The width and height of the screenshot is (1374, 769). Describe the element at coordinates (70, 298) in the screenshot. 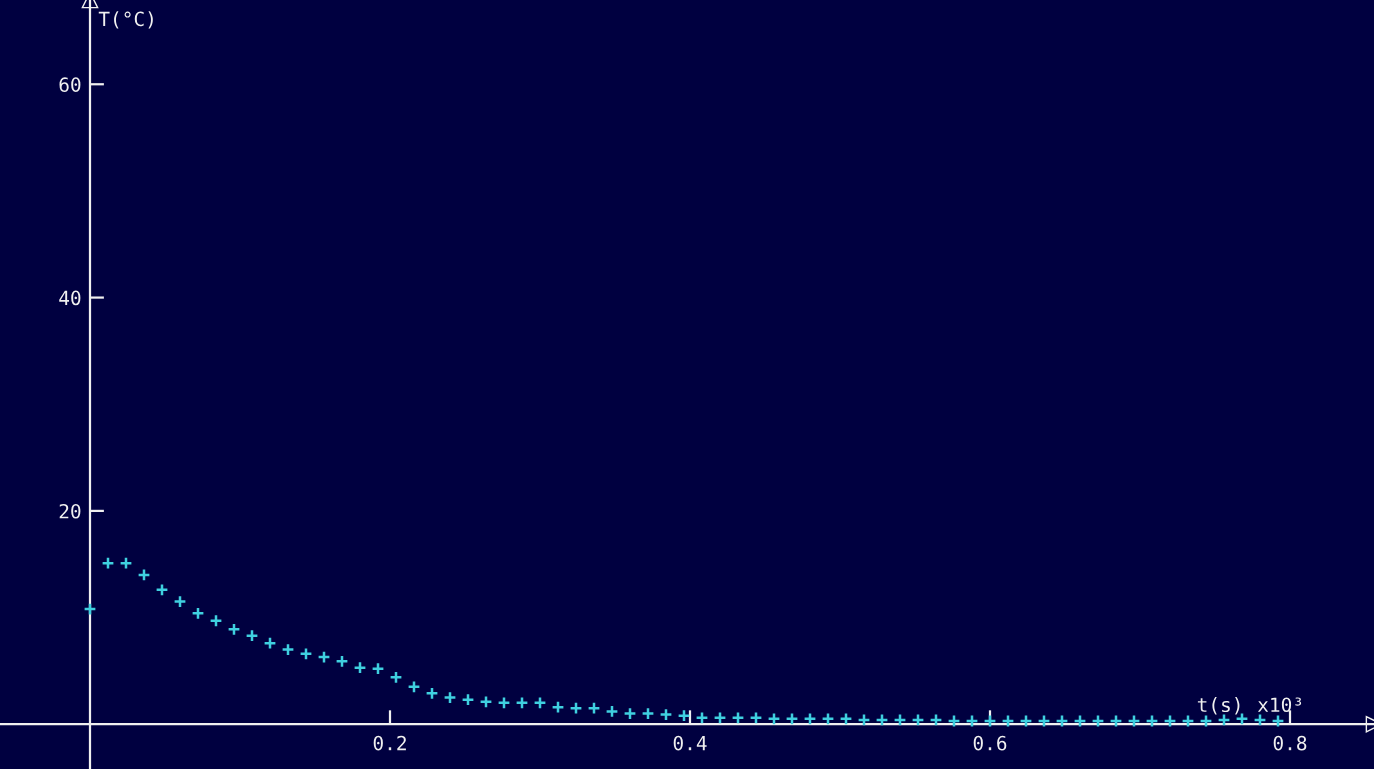

I see `y-tick-label: 40` at that location.